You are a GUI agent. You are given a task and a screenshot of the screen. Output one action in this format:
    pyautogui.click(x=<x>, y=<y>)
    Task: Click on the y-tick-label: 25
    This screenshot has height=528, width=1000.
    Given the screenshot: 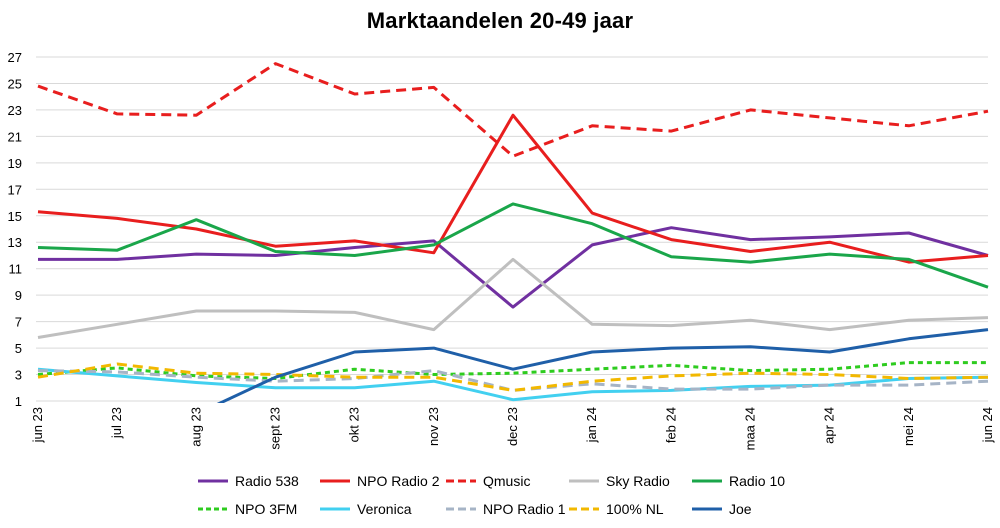 What is the action you would take?
    pyautogui.click(x=15, y=83)
    